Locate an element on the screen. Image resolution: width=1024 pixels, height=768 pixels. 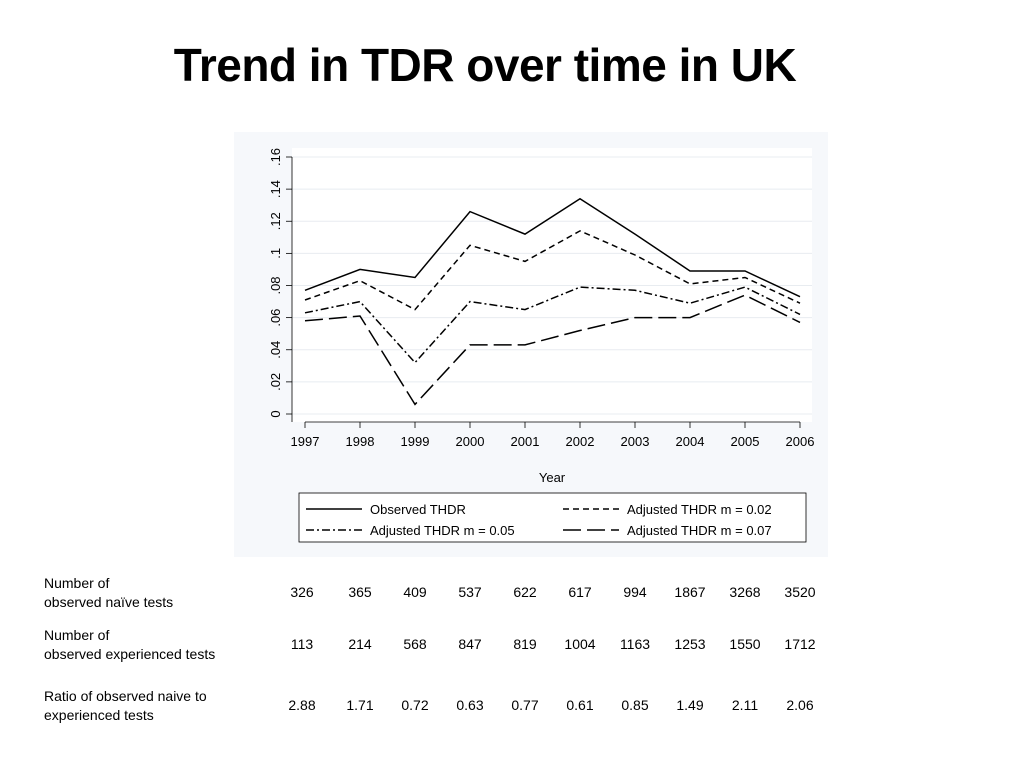
table-row-label-line: observed experienced tests is located at coordinates (130, 654).